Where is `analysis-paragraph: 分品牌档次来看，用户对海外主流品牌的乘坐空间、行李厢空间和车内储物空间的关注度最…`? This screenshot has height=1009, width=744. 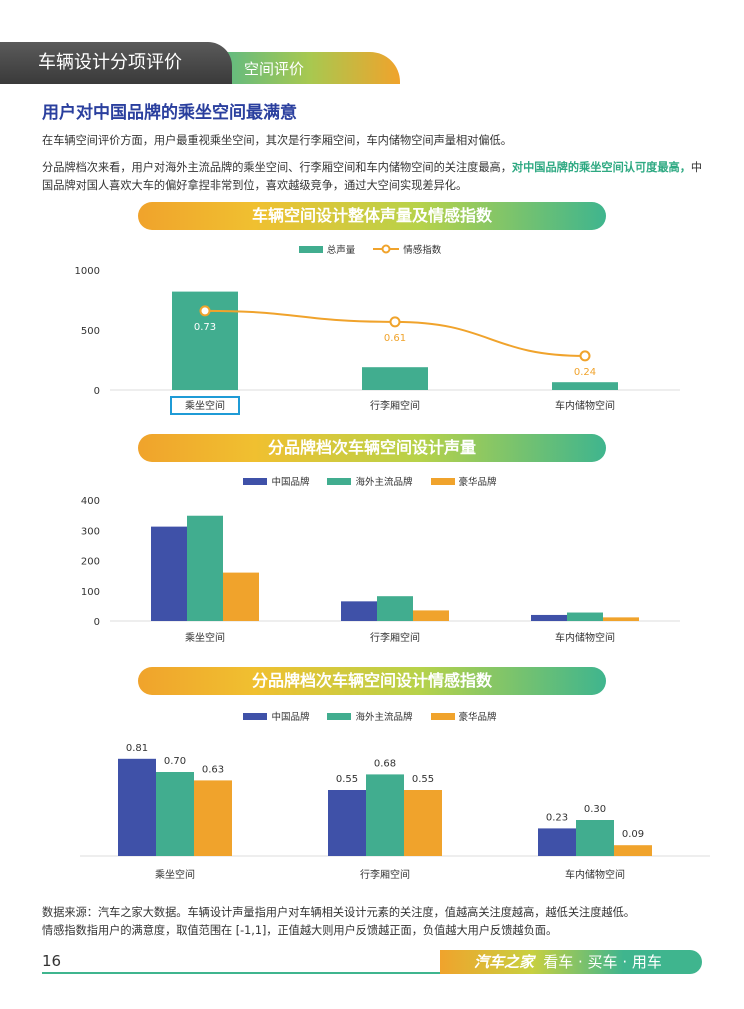
analysis-paragraph: 分品牌档次来看，用户对海外主流品牌的乘坐空间、行李厢空间和车内储物空间的关注度最… is located at coordinates (374, 177).